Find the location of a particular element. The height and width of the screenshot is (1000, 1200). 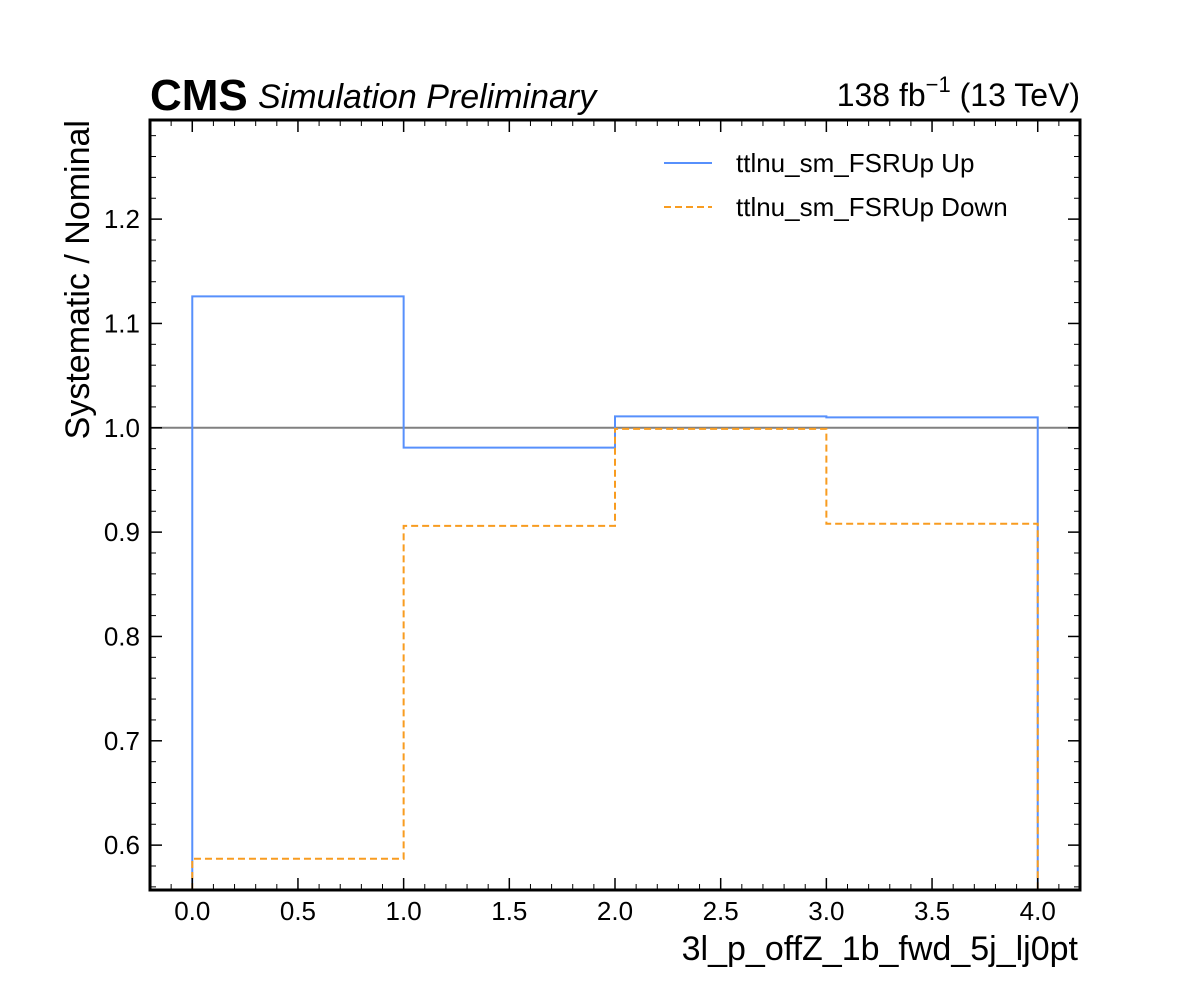

cms-label: CMS is located at coordinates (199, 95).